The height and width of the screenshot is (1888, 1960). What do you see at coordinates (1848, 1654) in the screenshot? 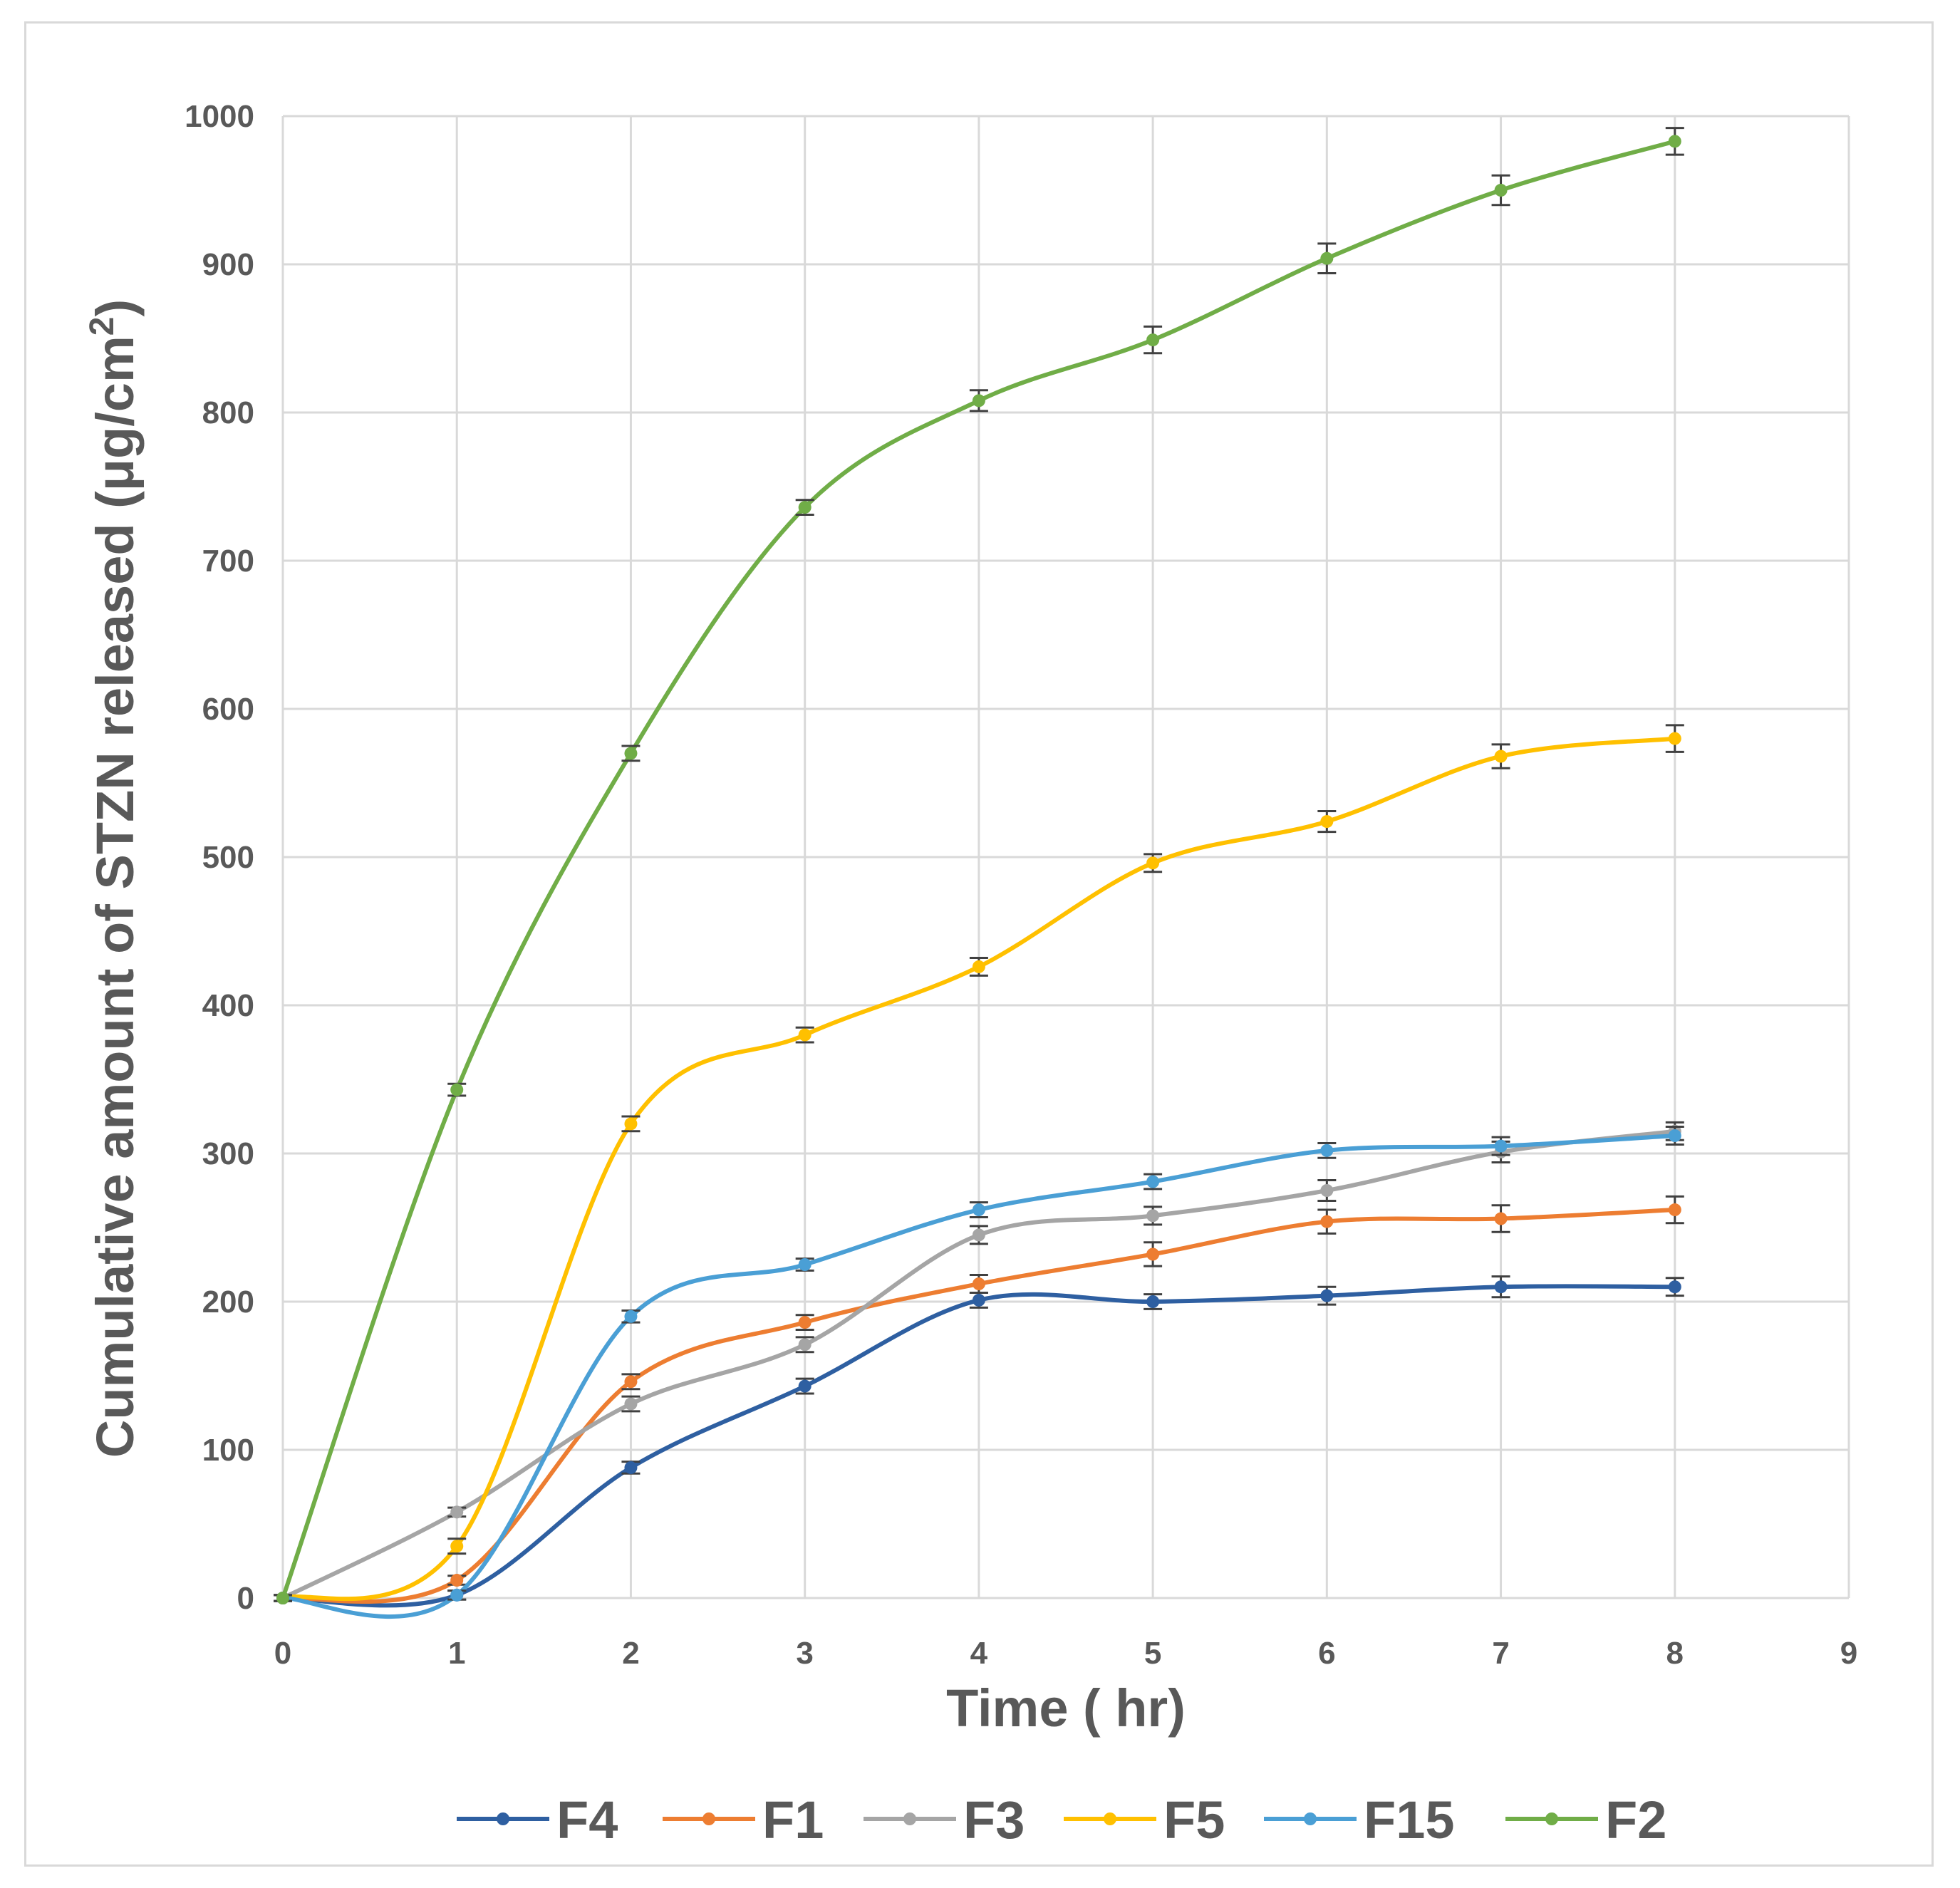
I see `x-tick-label-9: 9` at bounding box center [1848, 1654].